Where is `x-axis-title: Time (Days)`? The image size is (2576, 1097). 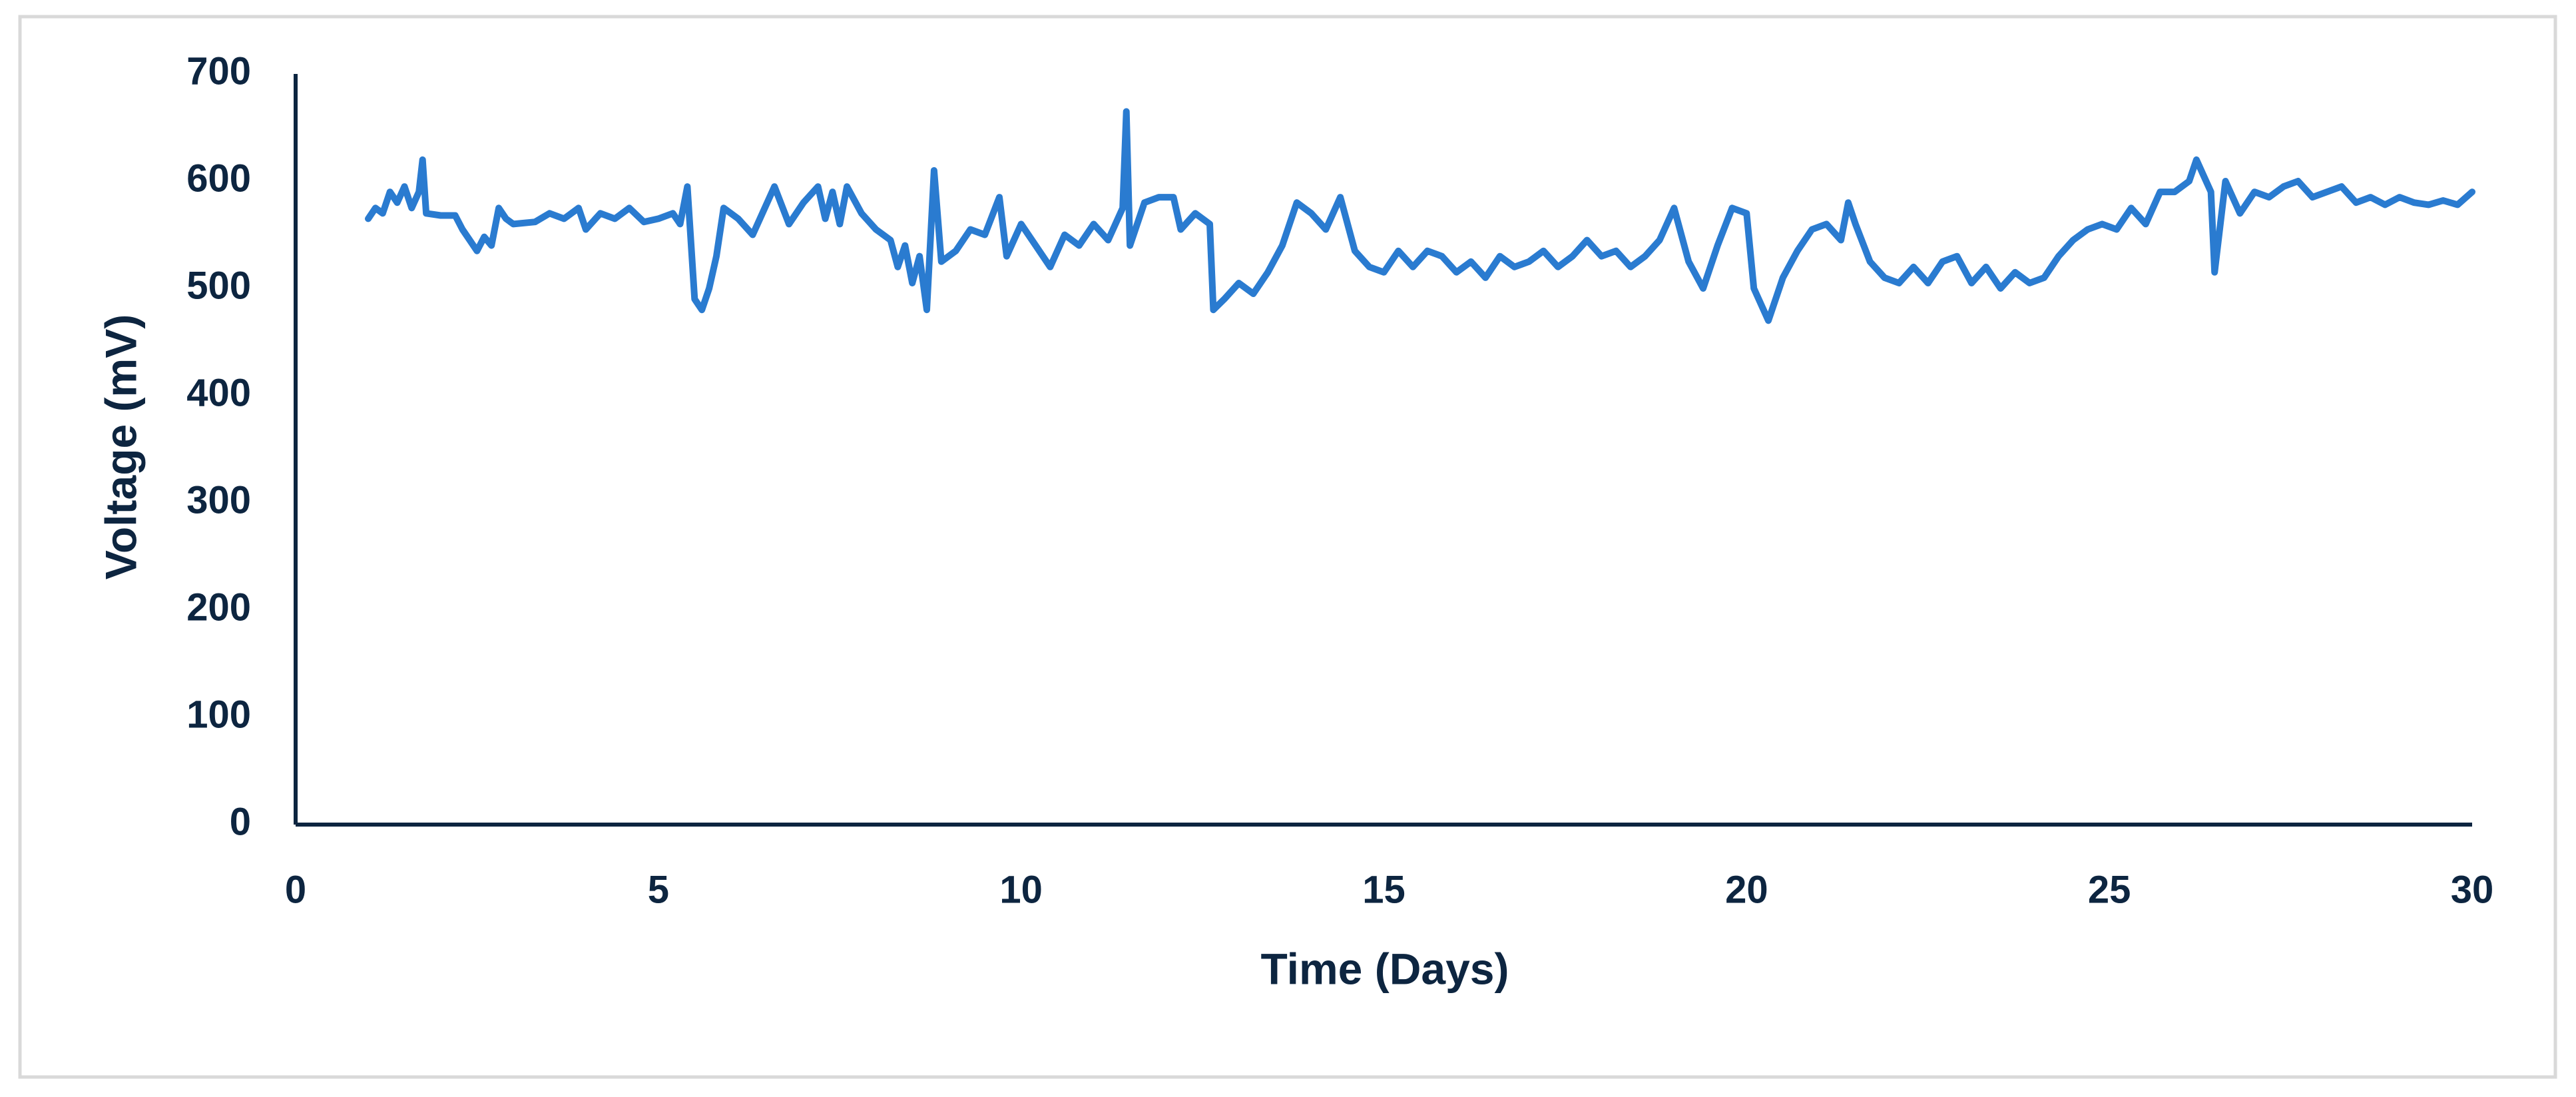 x-axis-title: Time (Days) is located at coordinates (1385, 968).